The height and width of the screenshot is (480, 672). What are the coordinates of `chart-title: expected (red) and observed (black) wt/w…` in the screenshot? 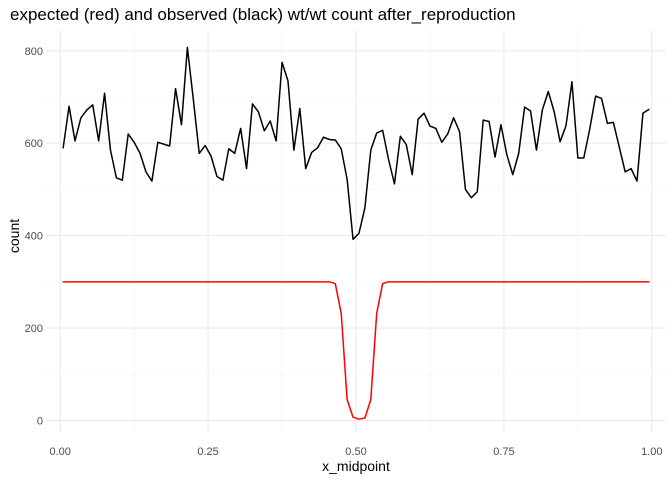 It's located at (263, 14).